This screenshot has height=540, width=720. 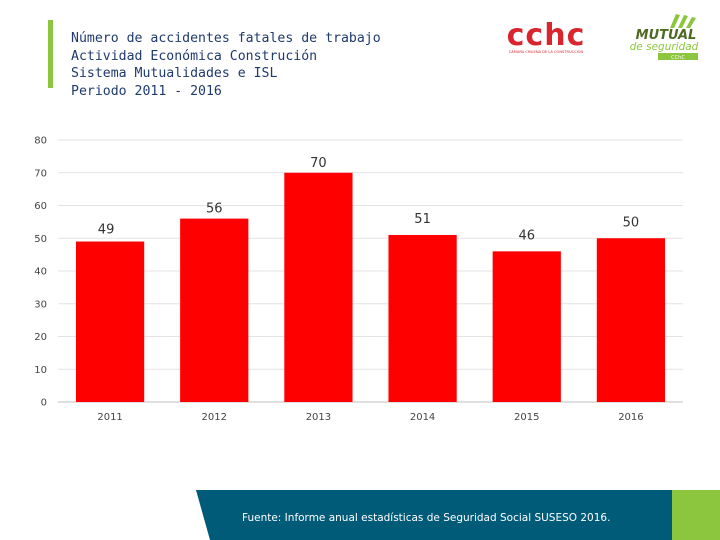 I want to click on mutual-logo-subtitle: de seguridad, so click(x=664, y=47).